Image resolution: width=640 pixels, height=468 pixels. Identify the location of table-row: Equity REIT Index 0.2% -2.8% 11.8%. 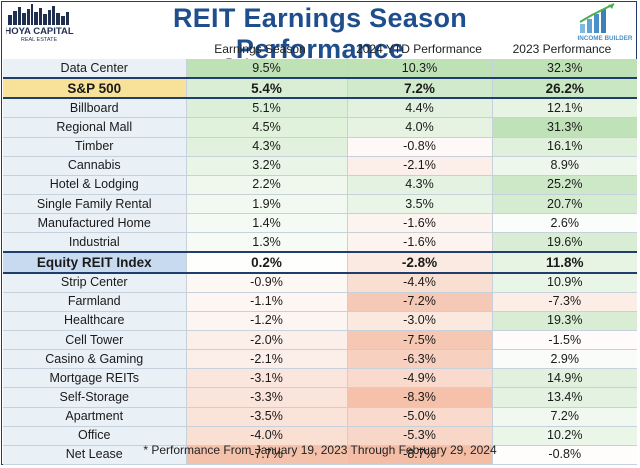
(320, 262).